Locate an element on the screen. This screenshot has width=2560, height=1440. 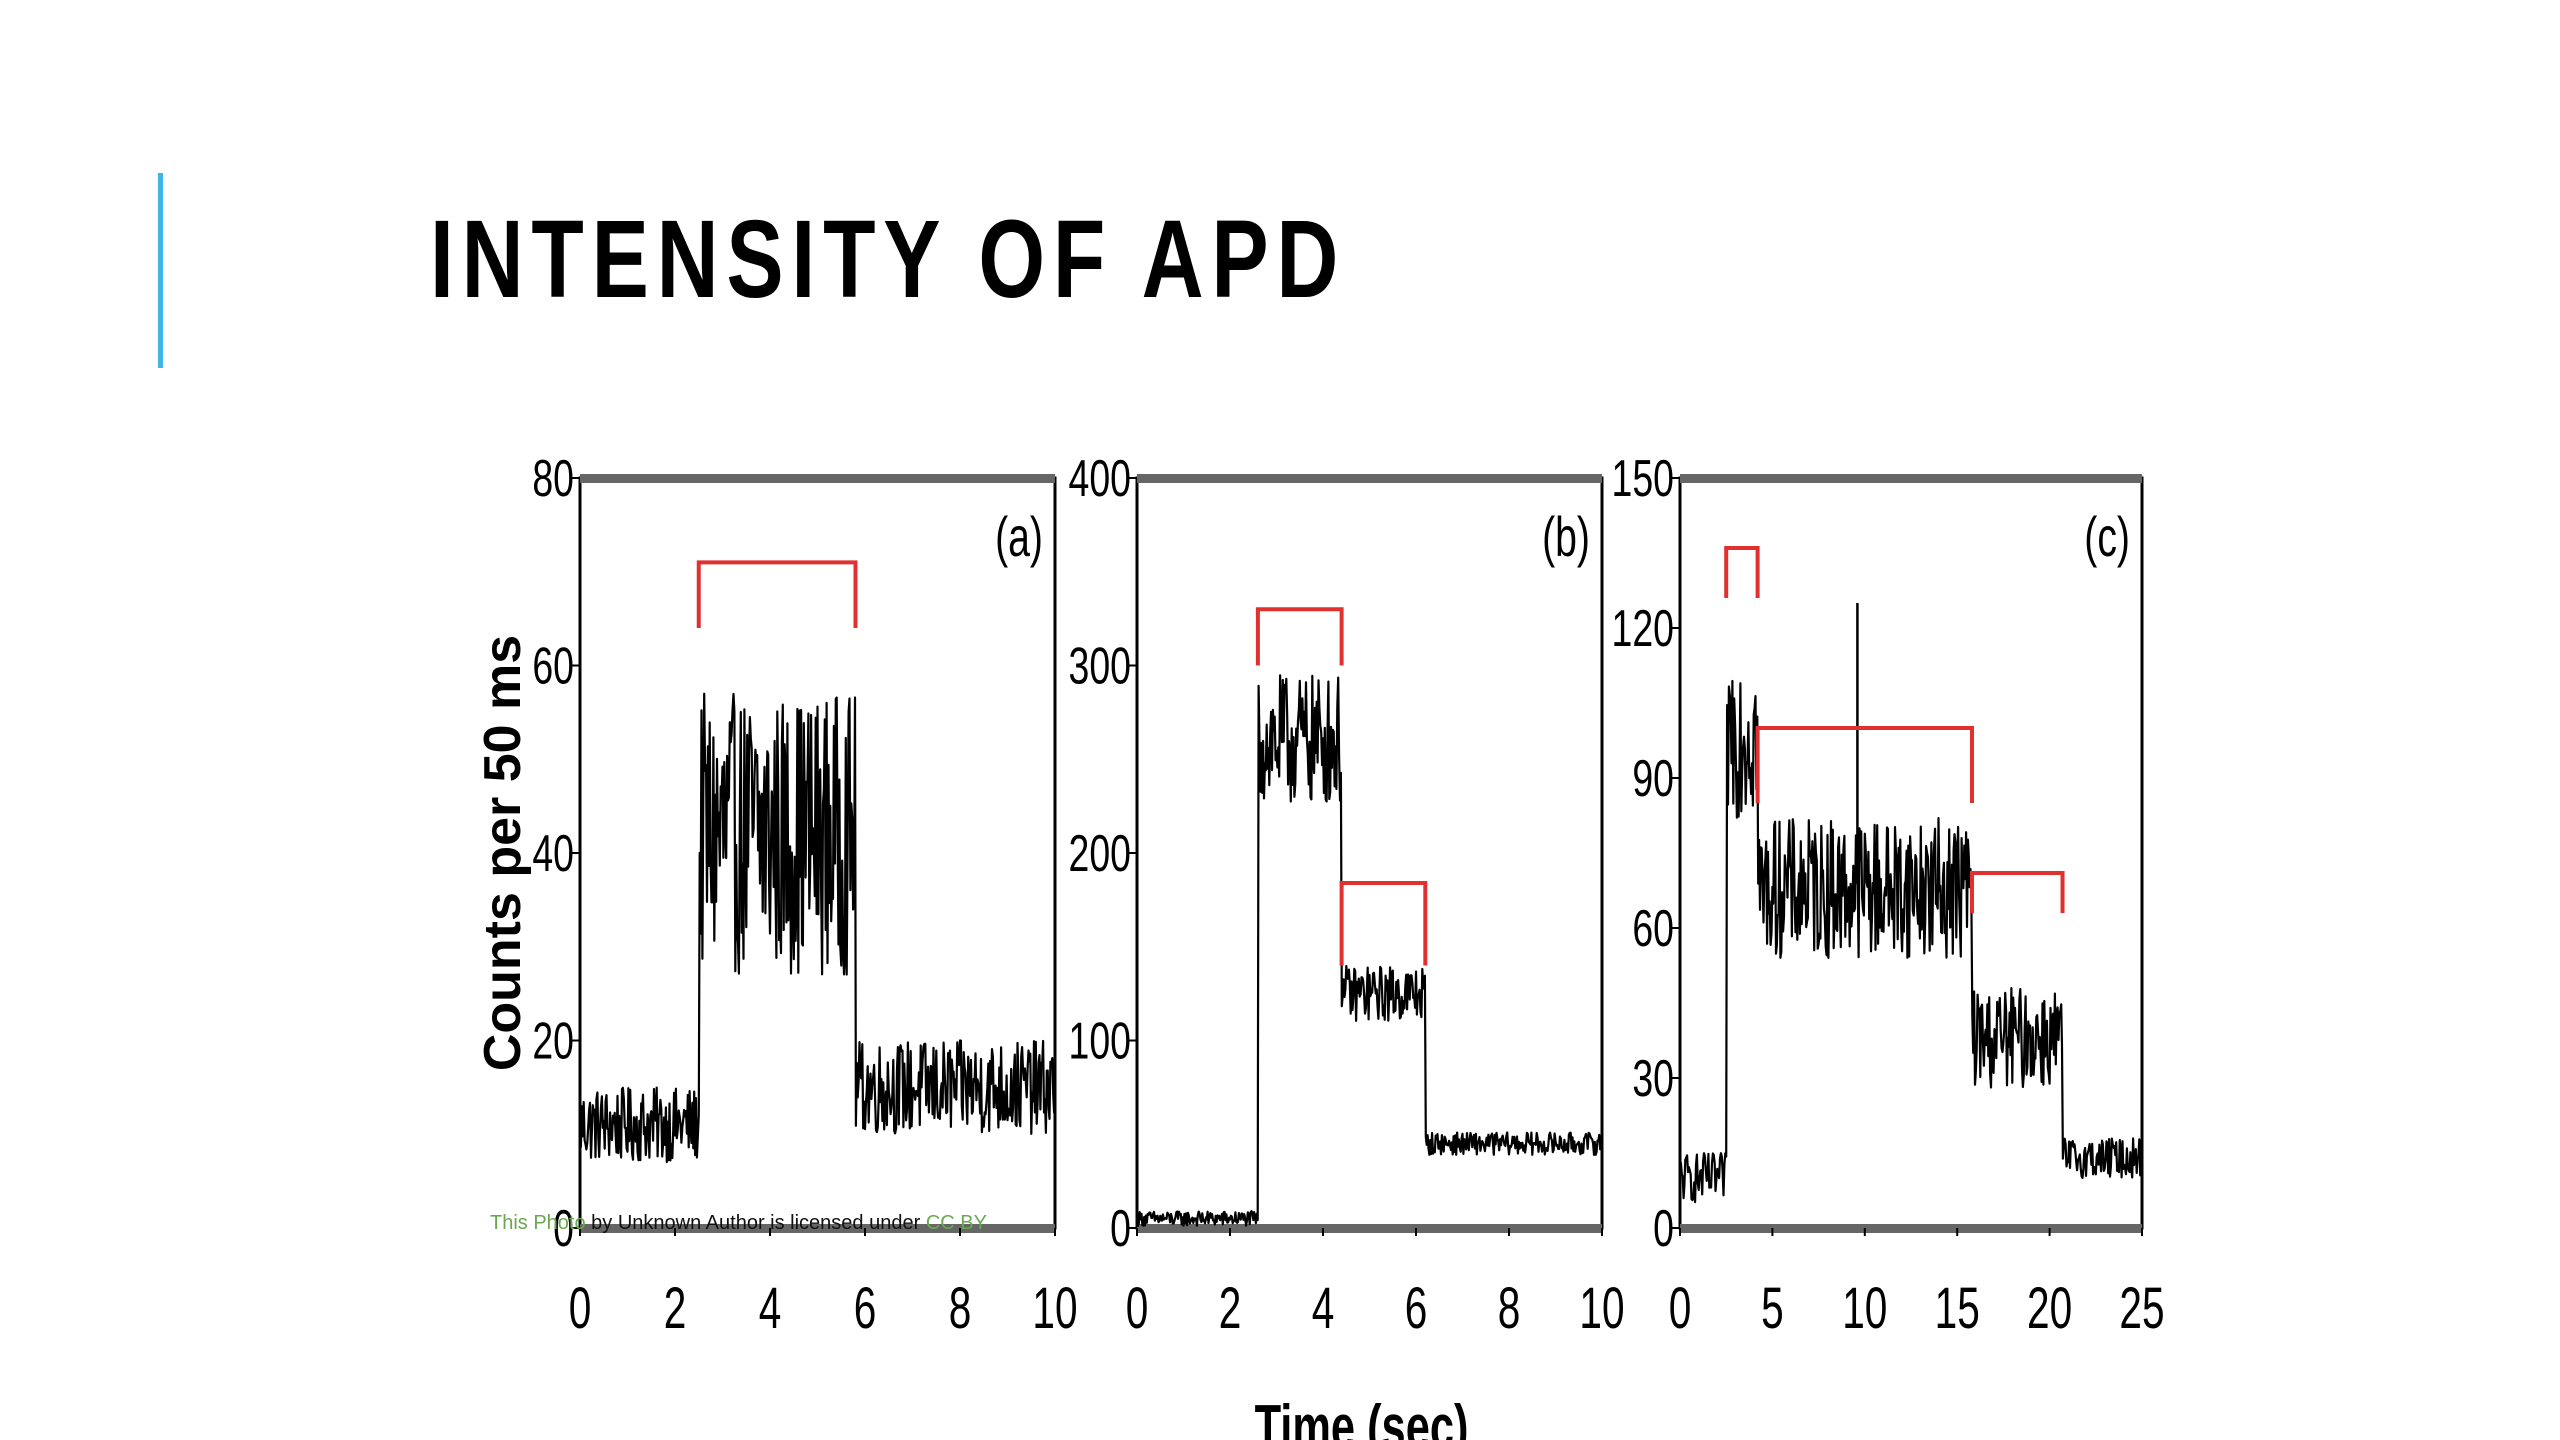
x-tick-label: 25 is located at coordinates (2141, 1308).